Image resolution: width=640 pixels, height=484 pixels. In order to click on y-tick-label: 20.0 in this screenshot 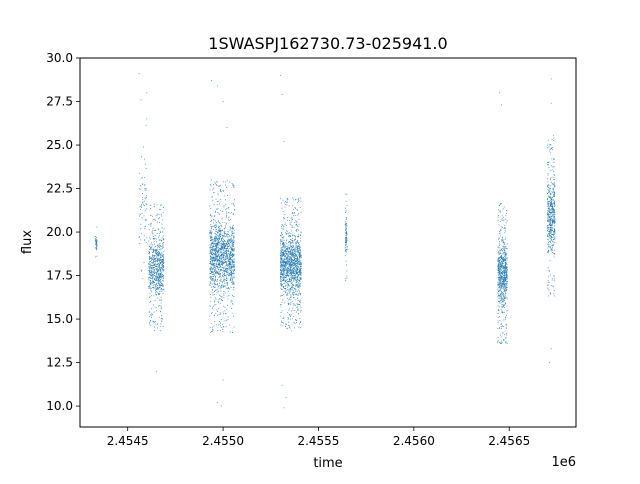, I will do `click(59, 232)`.